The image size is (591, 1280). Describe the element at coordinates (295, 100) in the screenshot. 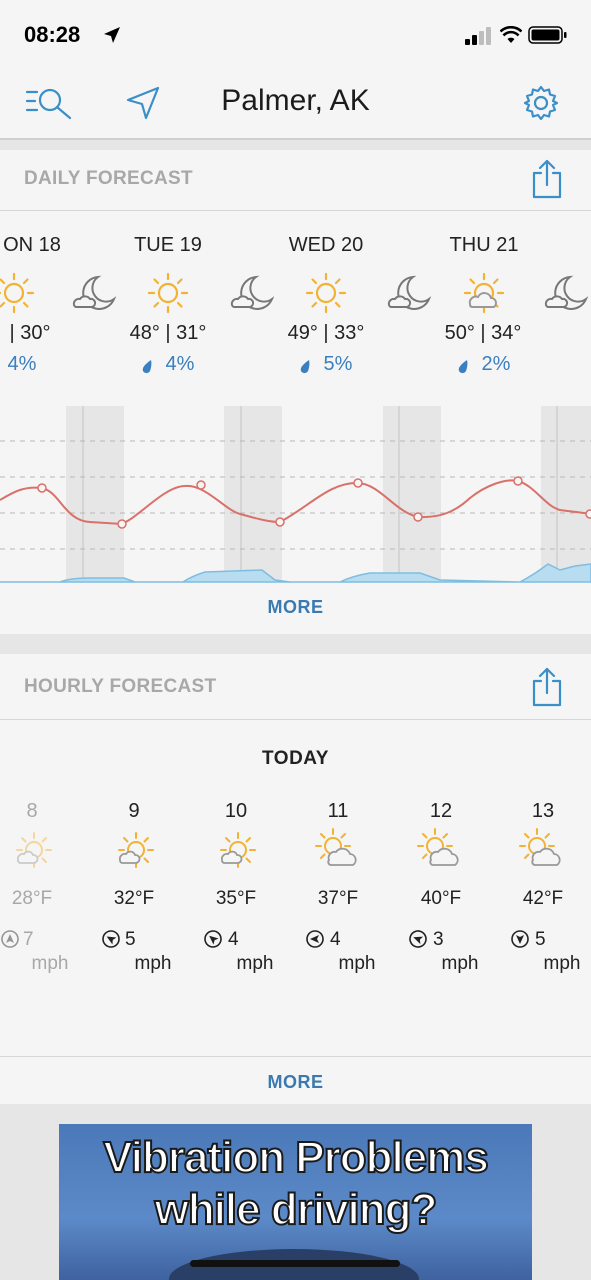

I see `location-title: Palmer, AK` at that location.